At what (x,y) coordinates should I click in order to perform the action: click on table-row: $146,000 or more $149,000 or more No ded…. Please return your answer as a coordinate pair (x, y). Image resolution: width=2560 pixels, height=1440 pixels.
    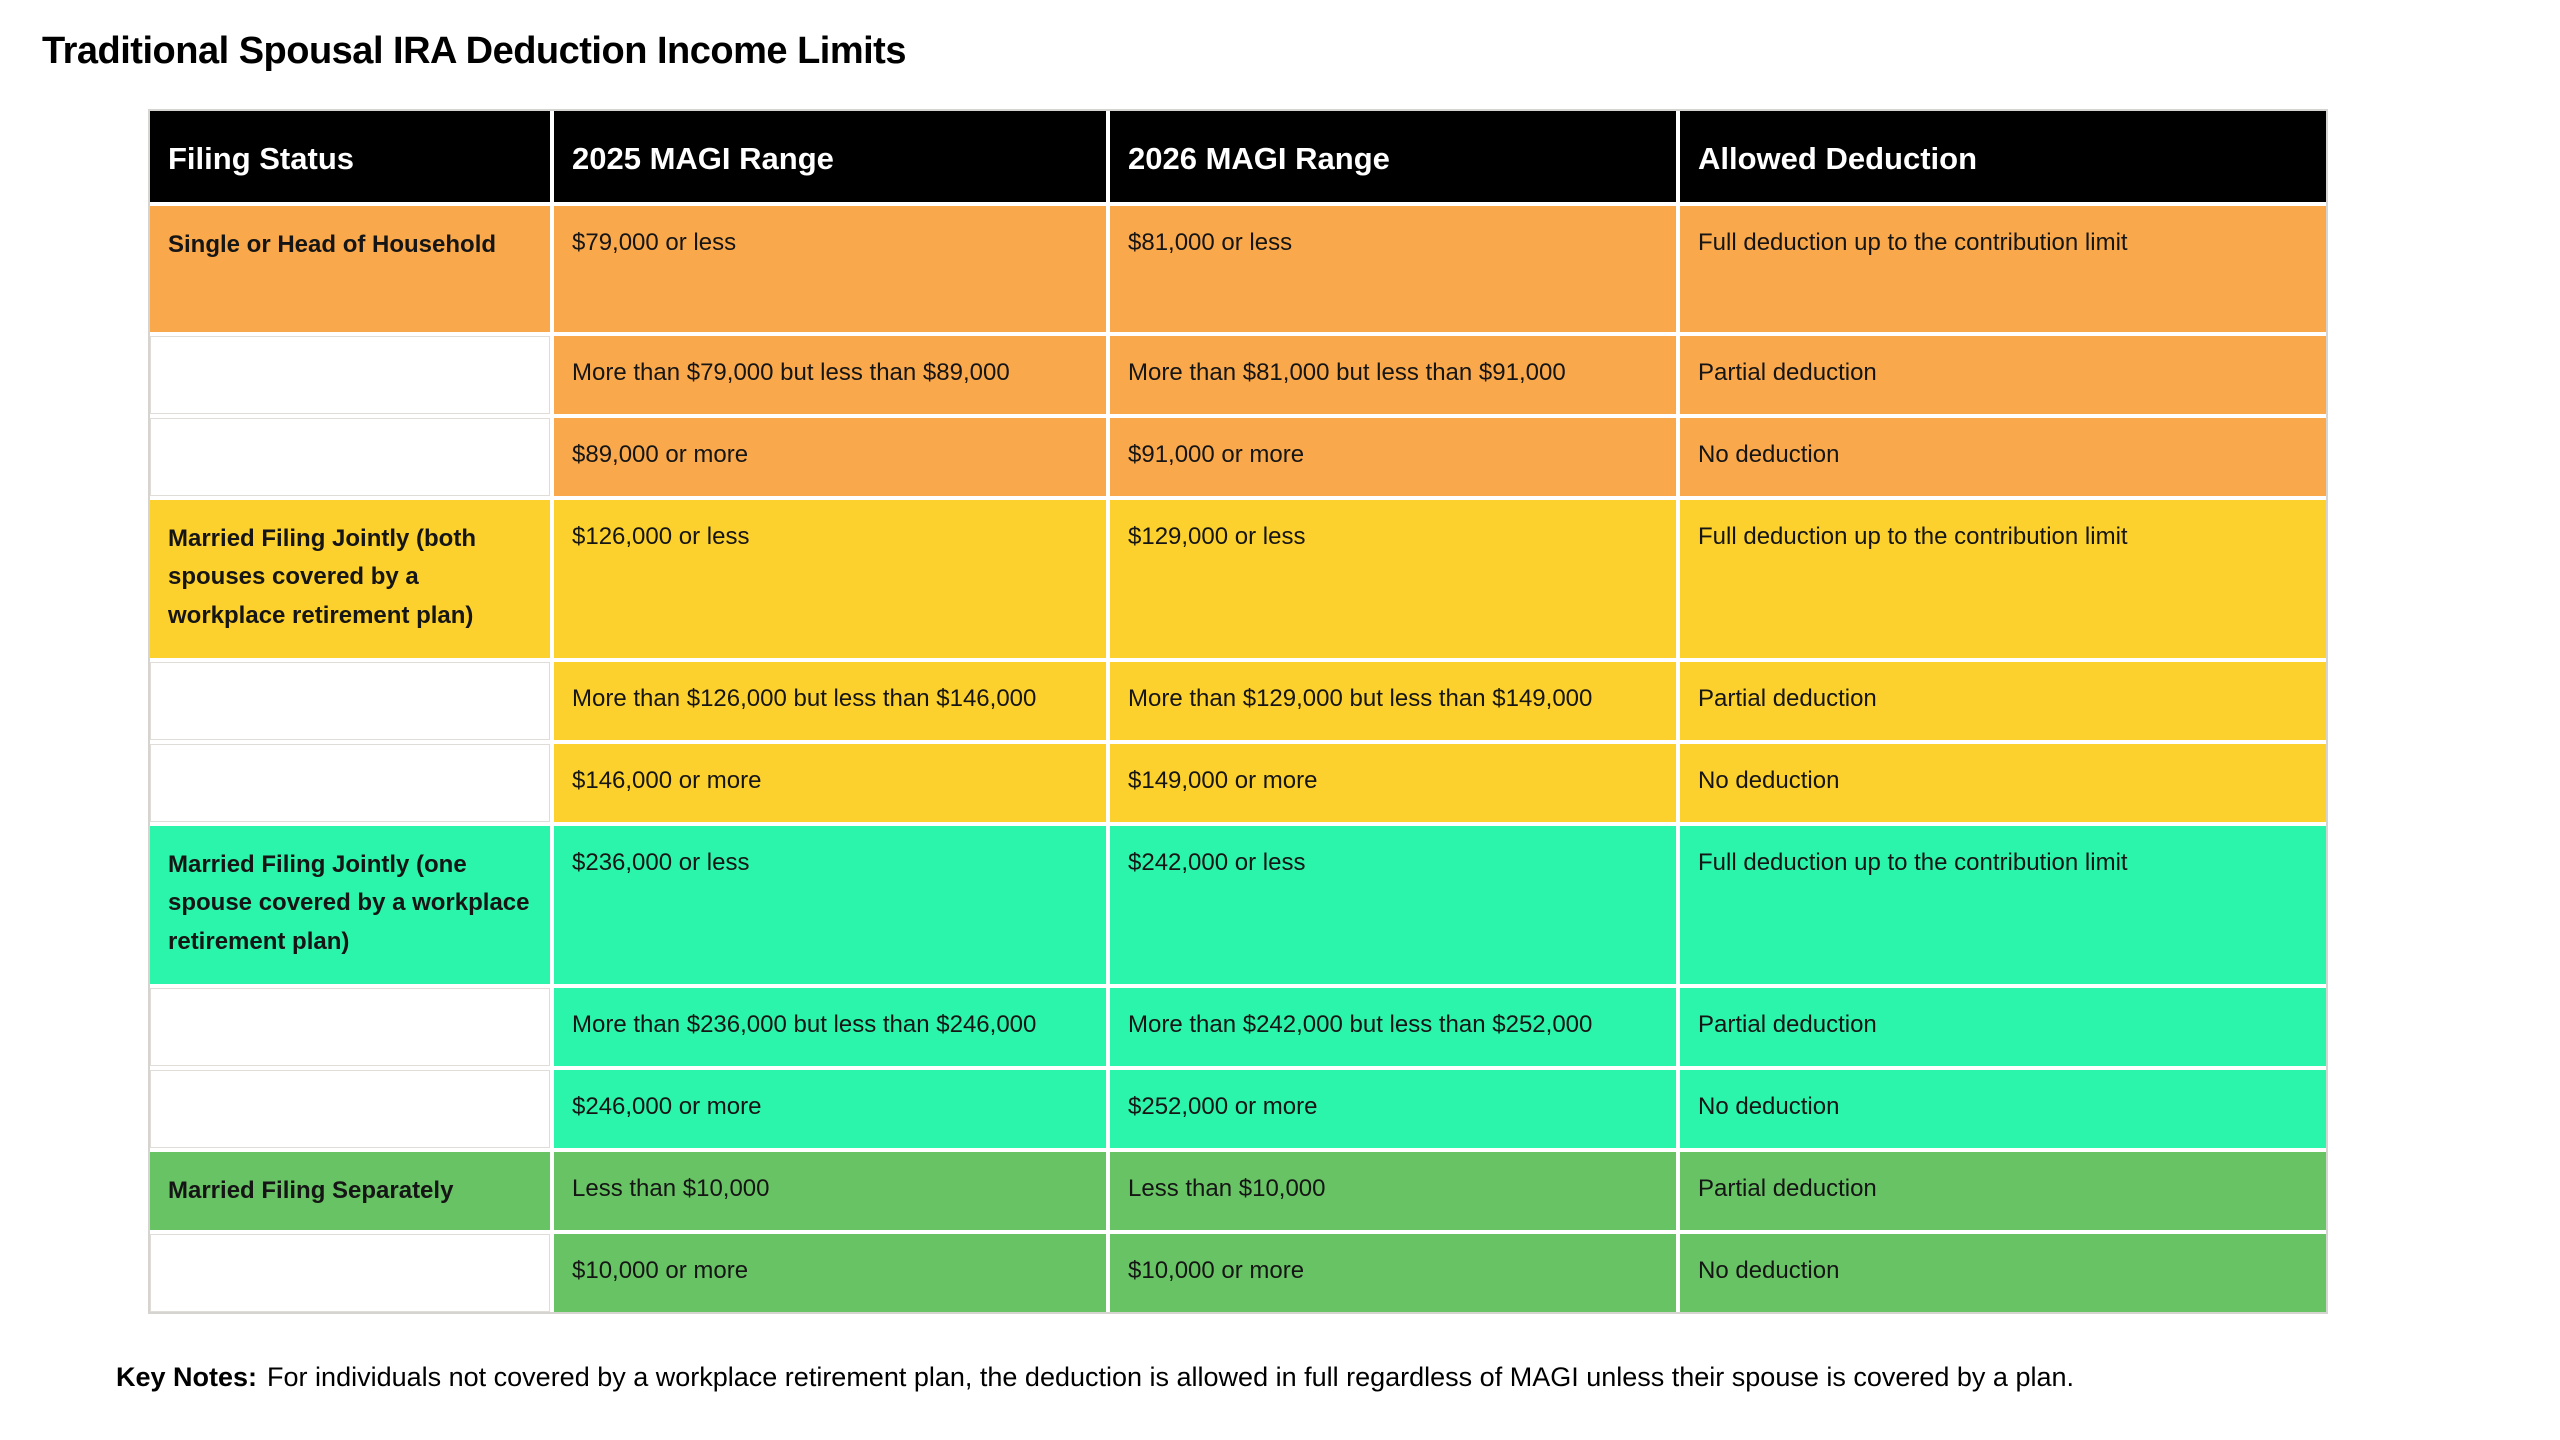
    Looking at the image, I should click on (1238, 782).